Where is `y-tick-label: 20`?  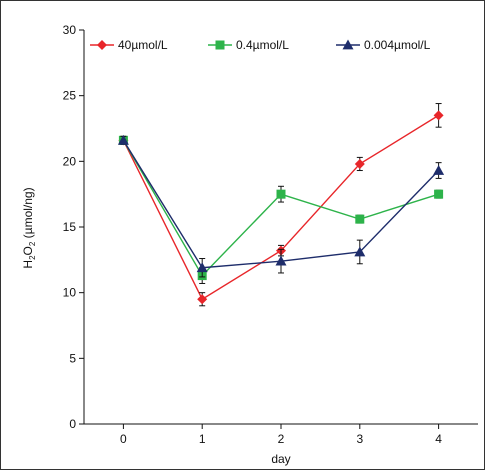 y-tick-label: 20 is located at coordinates (70, 161).